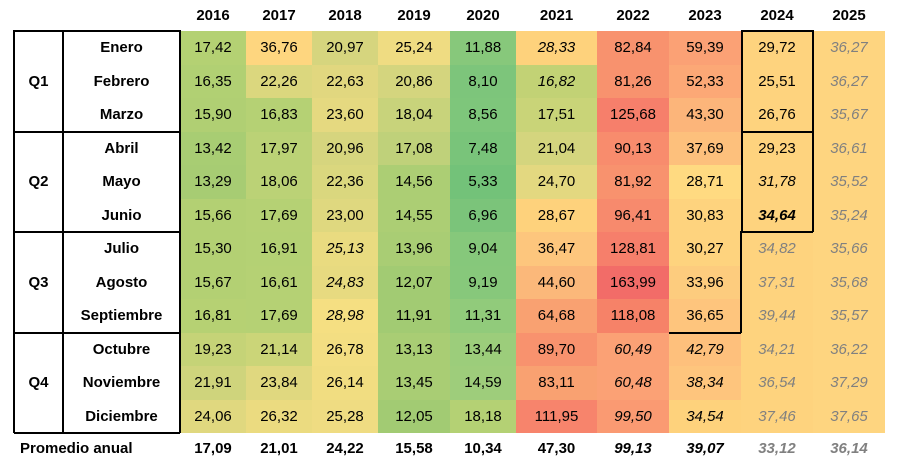 The width and height of the screenshot is (904, 470). I want to click on table-cell: 33,96, so click(705, 282).